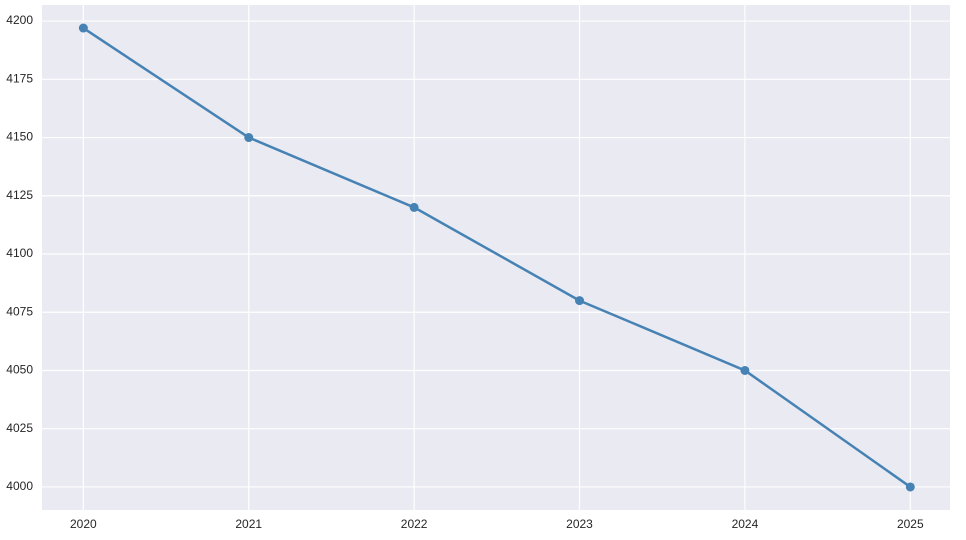 This screenshot has height=540, width=966. I want to click on x-tick-label: 2024, so click(745, 524).